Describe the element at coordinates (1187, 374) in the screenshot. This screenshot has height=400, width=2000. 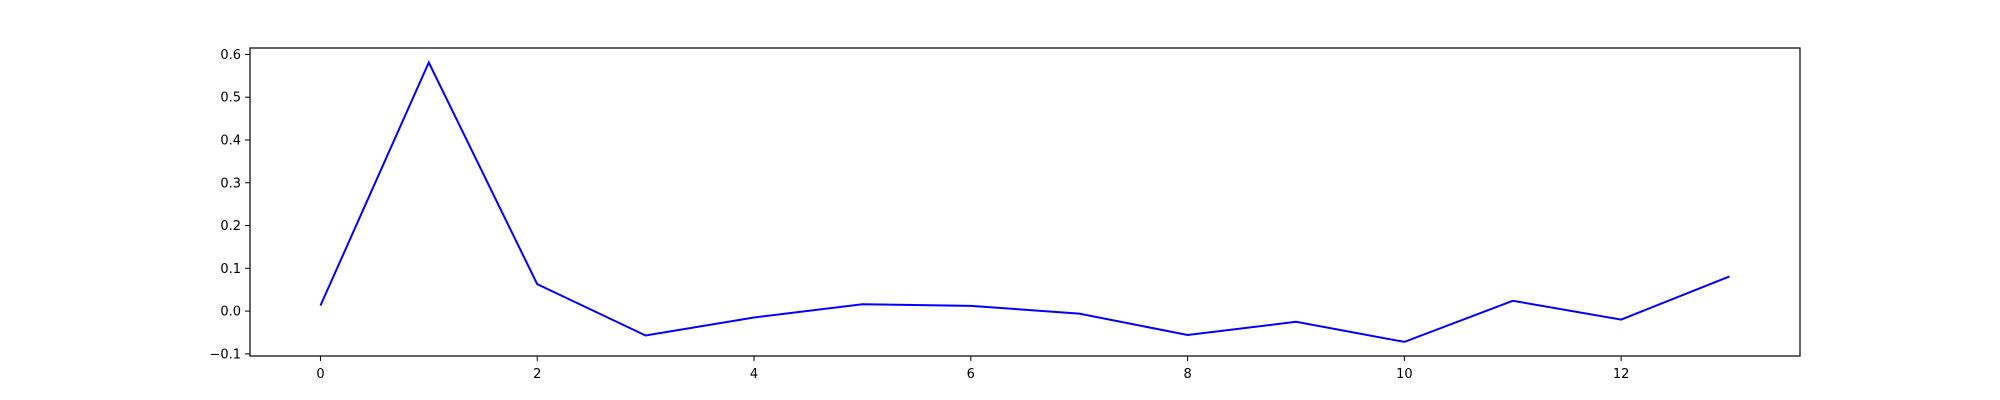
I see `x-tick-label: 8` at that location.